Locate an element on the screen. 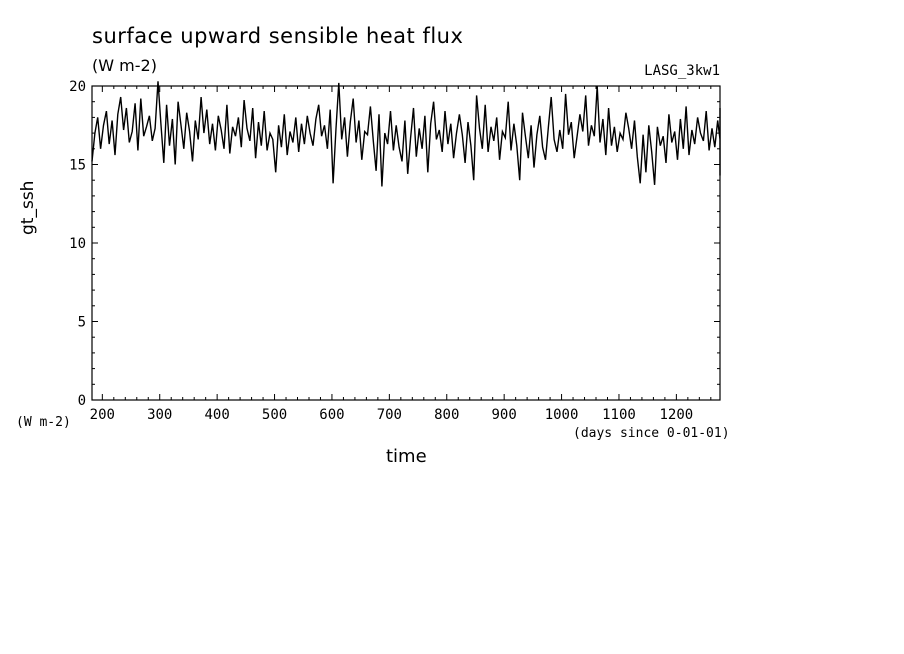 This screenshot has width=904, height=654. y-tick-label: 15 is located at coordinates (77, 166).